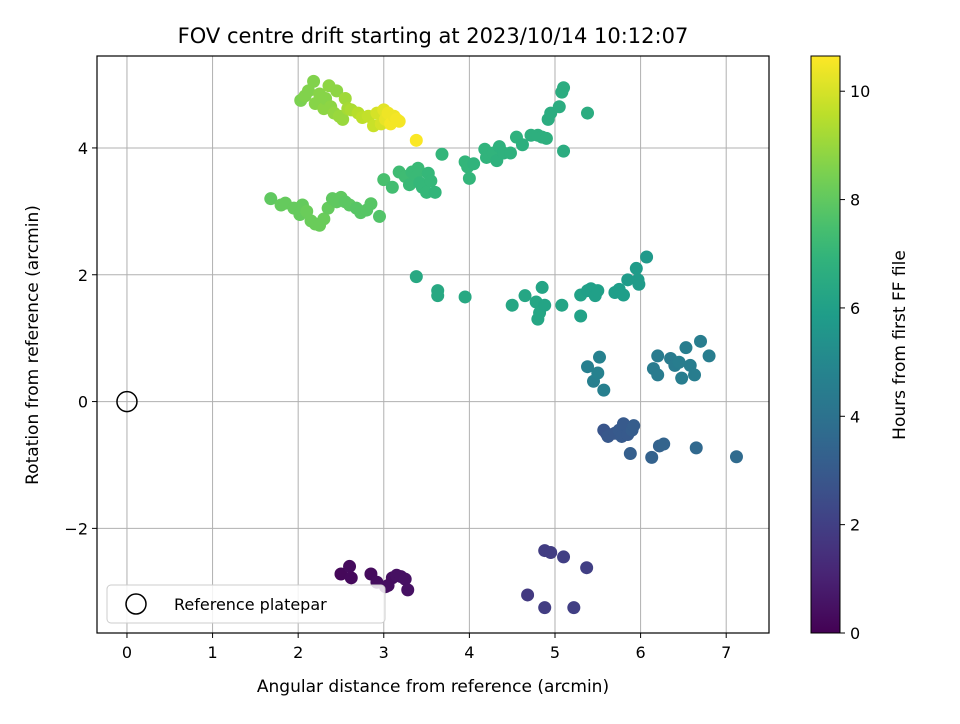  I want to click on x-tick-label: 4, so click(469, 652).